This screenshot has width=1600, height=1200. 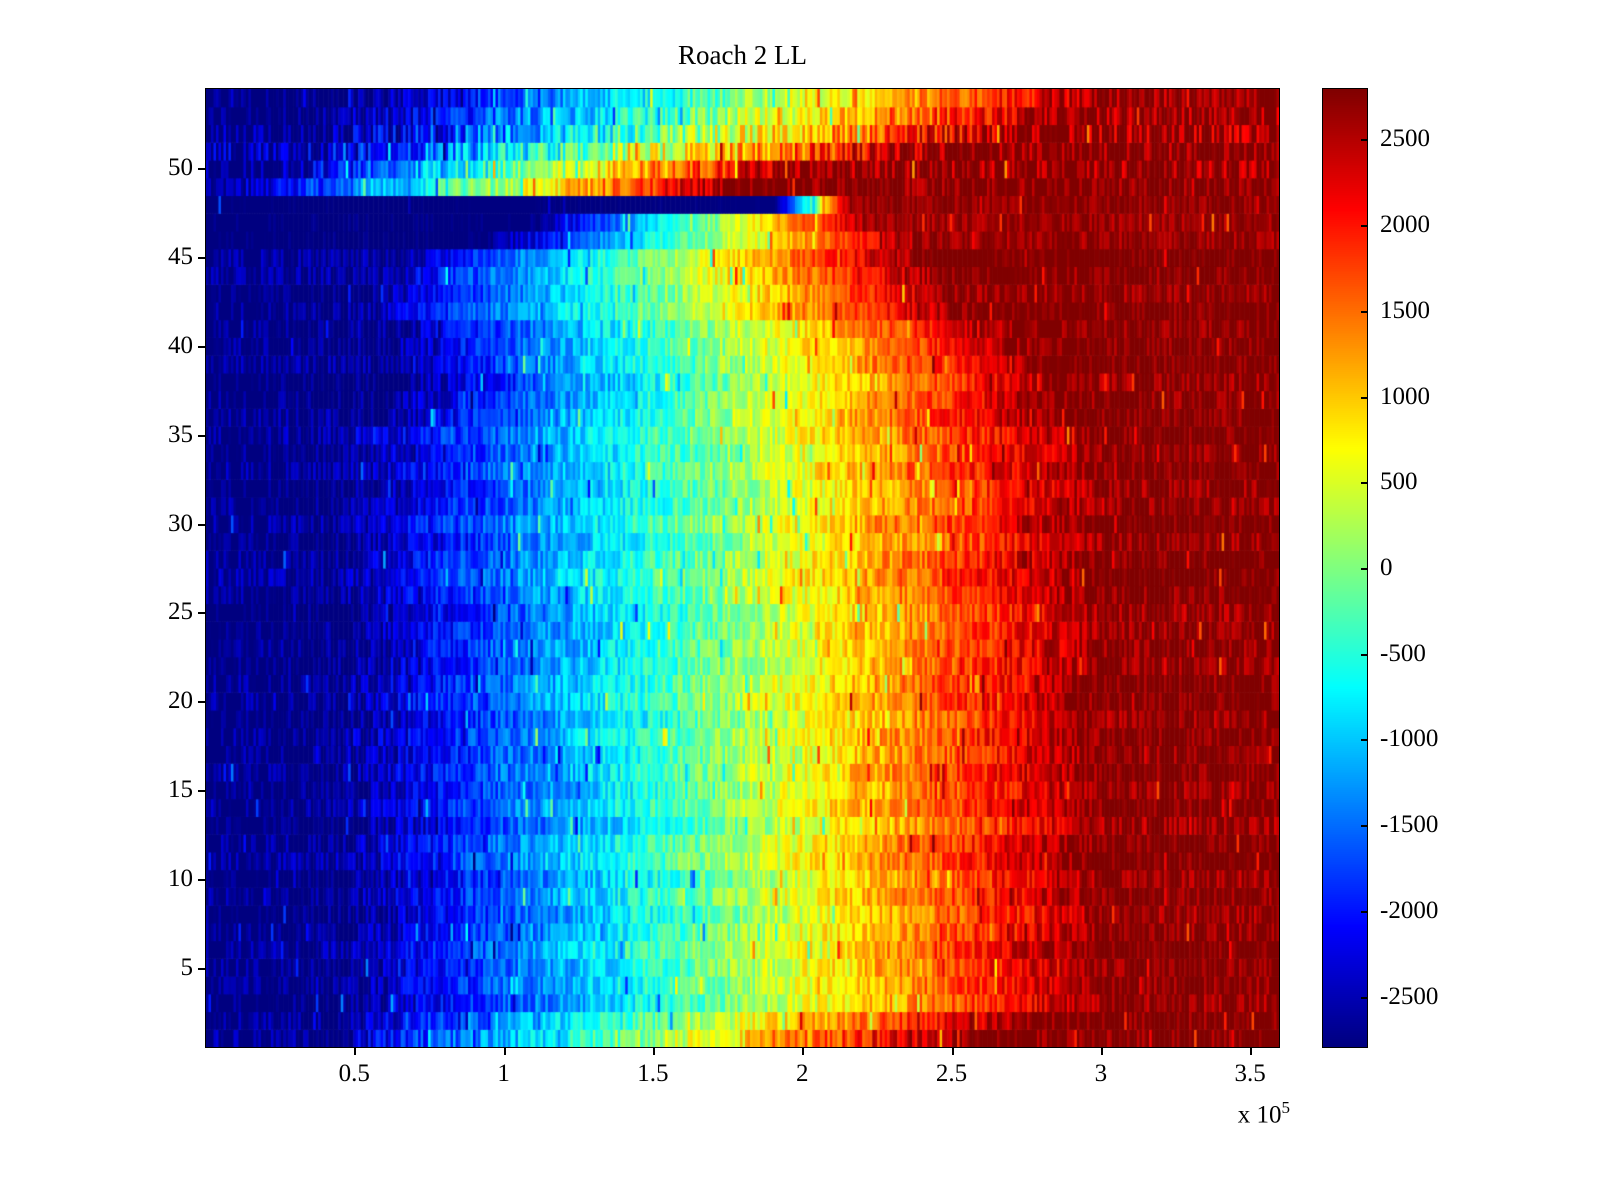 I want to click on x-tick-label: 1.5, so click(x=653, y=1073).